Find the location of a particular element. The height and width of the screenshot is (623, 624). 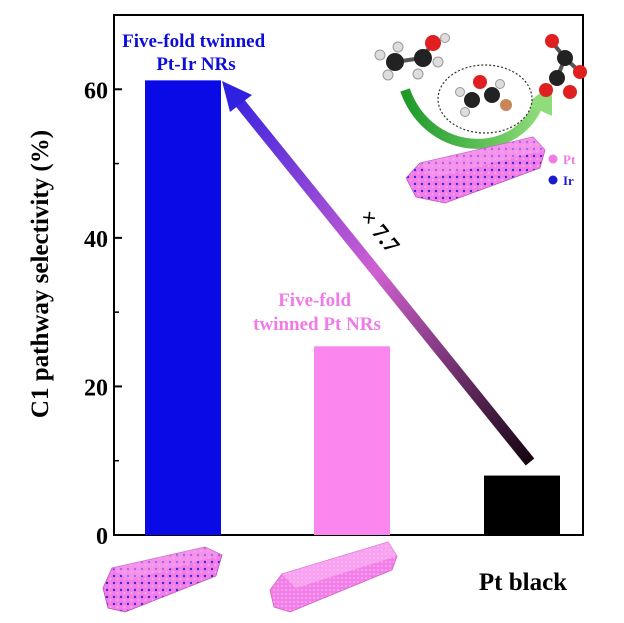

adsorbed-intermediate-icon is located at coordinates (483, 96).